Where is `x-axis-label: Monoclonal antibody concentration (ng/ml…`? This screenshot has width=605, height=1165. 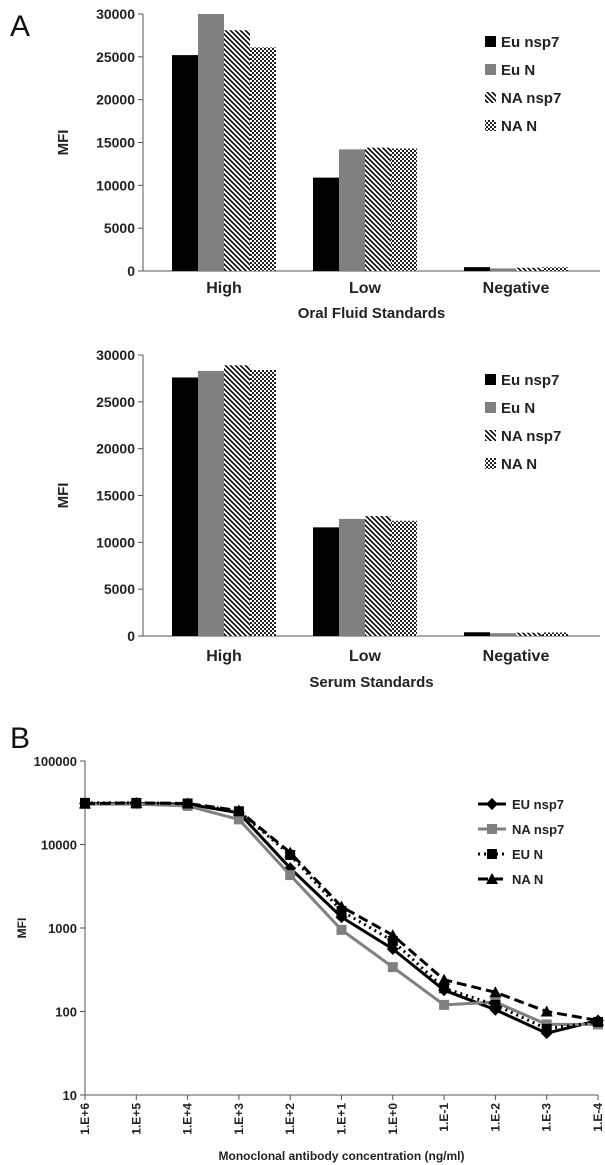
x-axis-label: Monoclonal antibody concentration (ng/ml… is located at coordinates (342, 1156).